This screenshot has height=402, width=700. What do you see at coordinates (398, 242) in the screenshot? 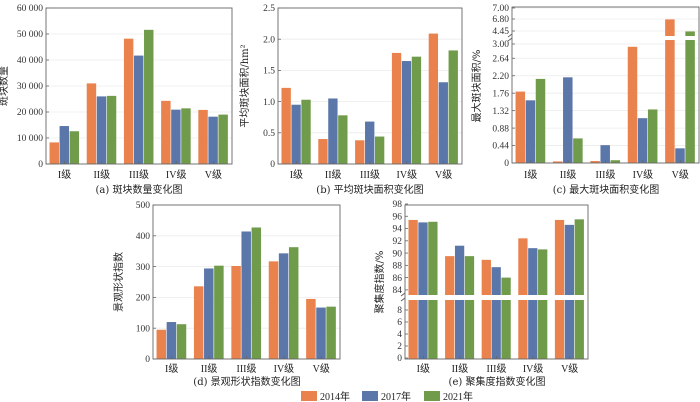
I see `y-tick-label: 92` at bounding box center [398, 242].